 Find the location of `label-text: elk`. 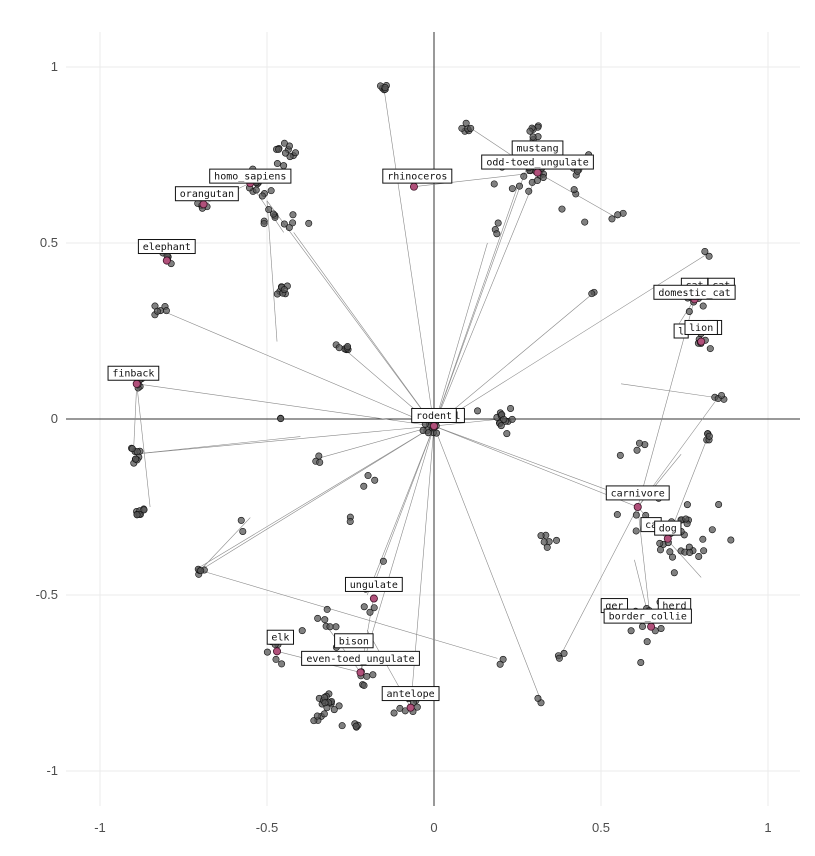

label-text: elk is located at coordinates (280, 638).